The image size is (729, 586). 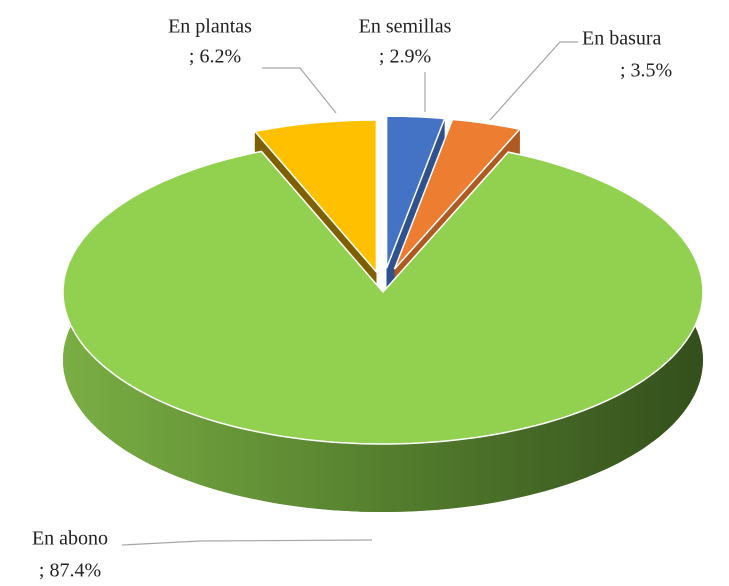 I want to click on data-label-category: En plantas, so click(x=210, y=27).